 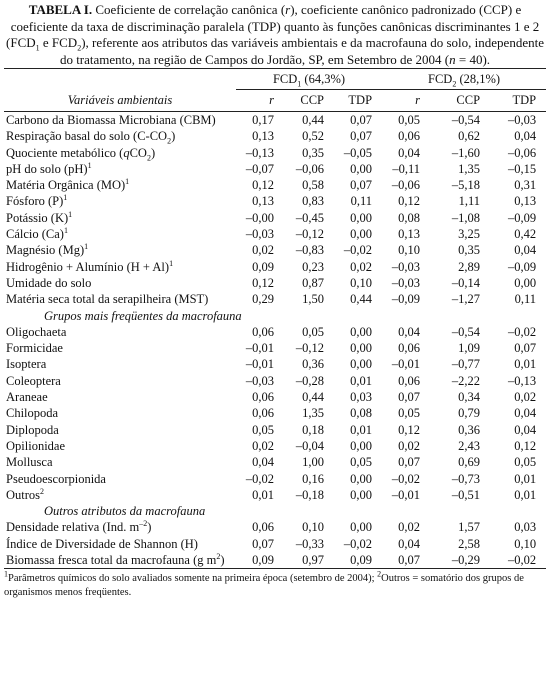 I want to click on value-cell: –0,15, so click(x=522, y=168).